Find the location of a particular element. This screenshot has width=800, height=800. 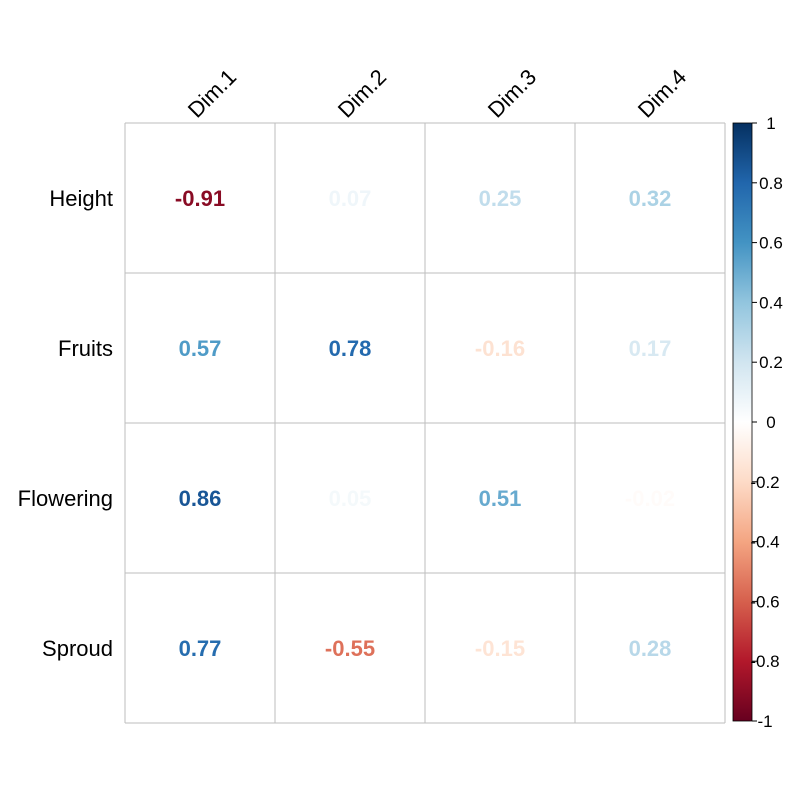

colorbar-tick-label: -0.2 is located at coordinates (764, 482).